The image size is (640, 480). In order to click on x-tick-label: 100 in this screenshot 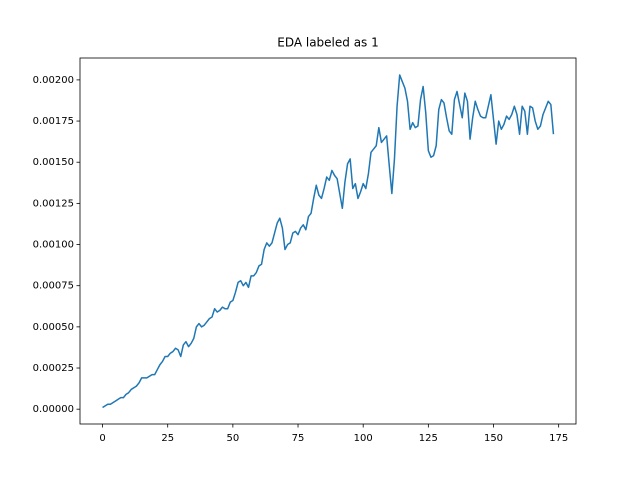, I will do `click(363, 438)`.